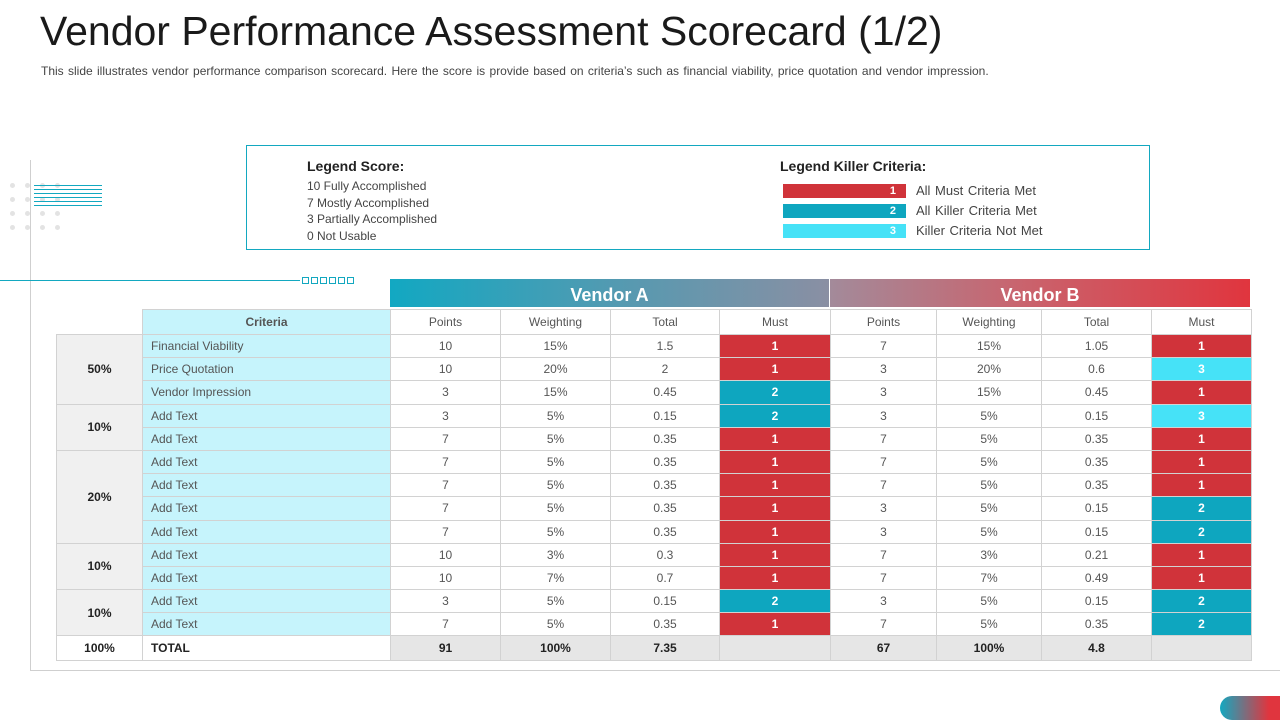 The height and width of the screenshot is (720, 1280). Describe the element at coordinates (99, 369) in the screenshot. I see `group-weight: 50%` at that location.